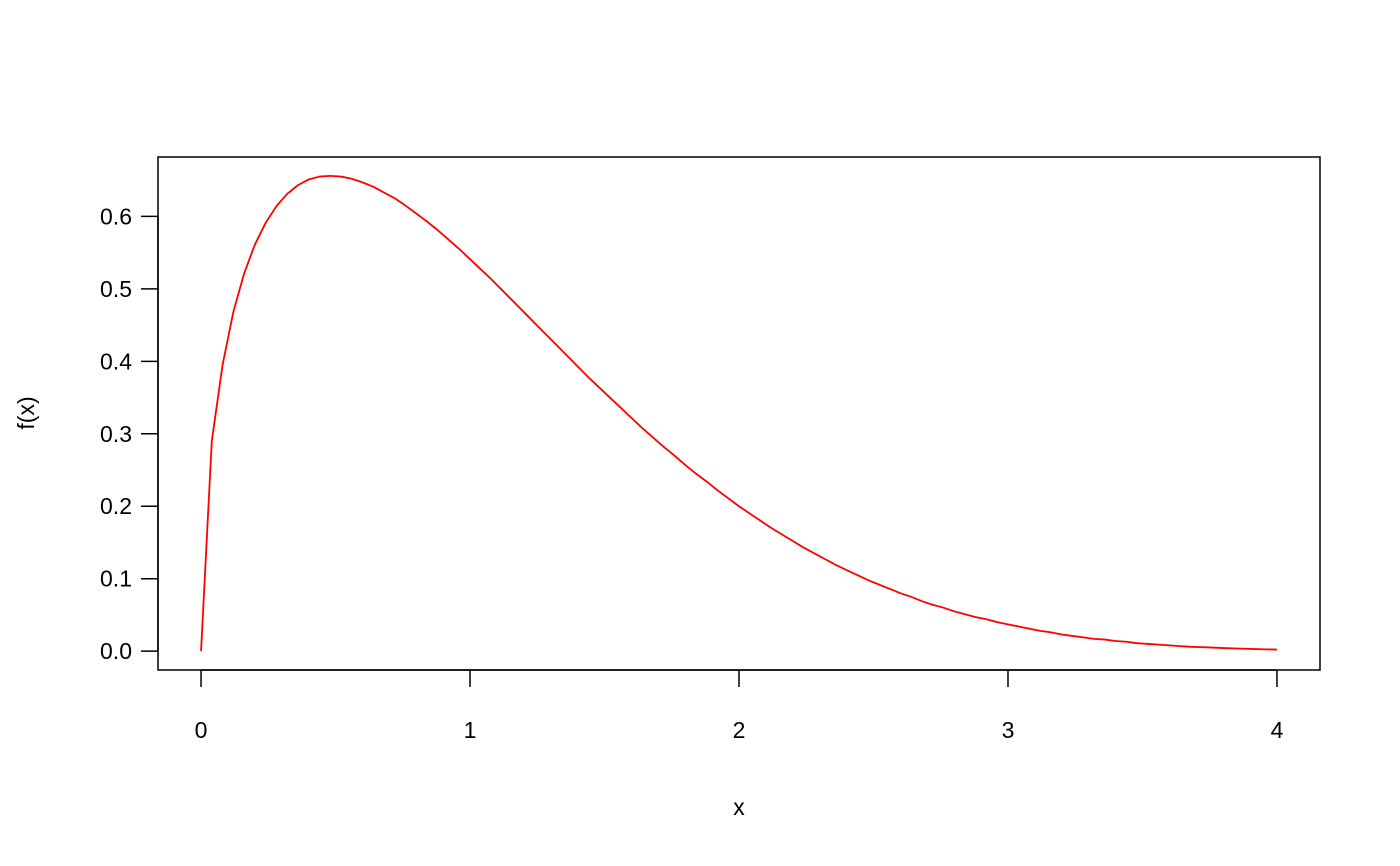 This screenshot has width=1400, height=866. What do you see at coordinates (116, 651) in the screenshot?
I see `y-tick-label: 0.0` at bounding box center [116, 651].